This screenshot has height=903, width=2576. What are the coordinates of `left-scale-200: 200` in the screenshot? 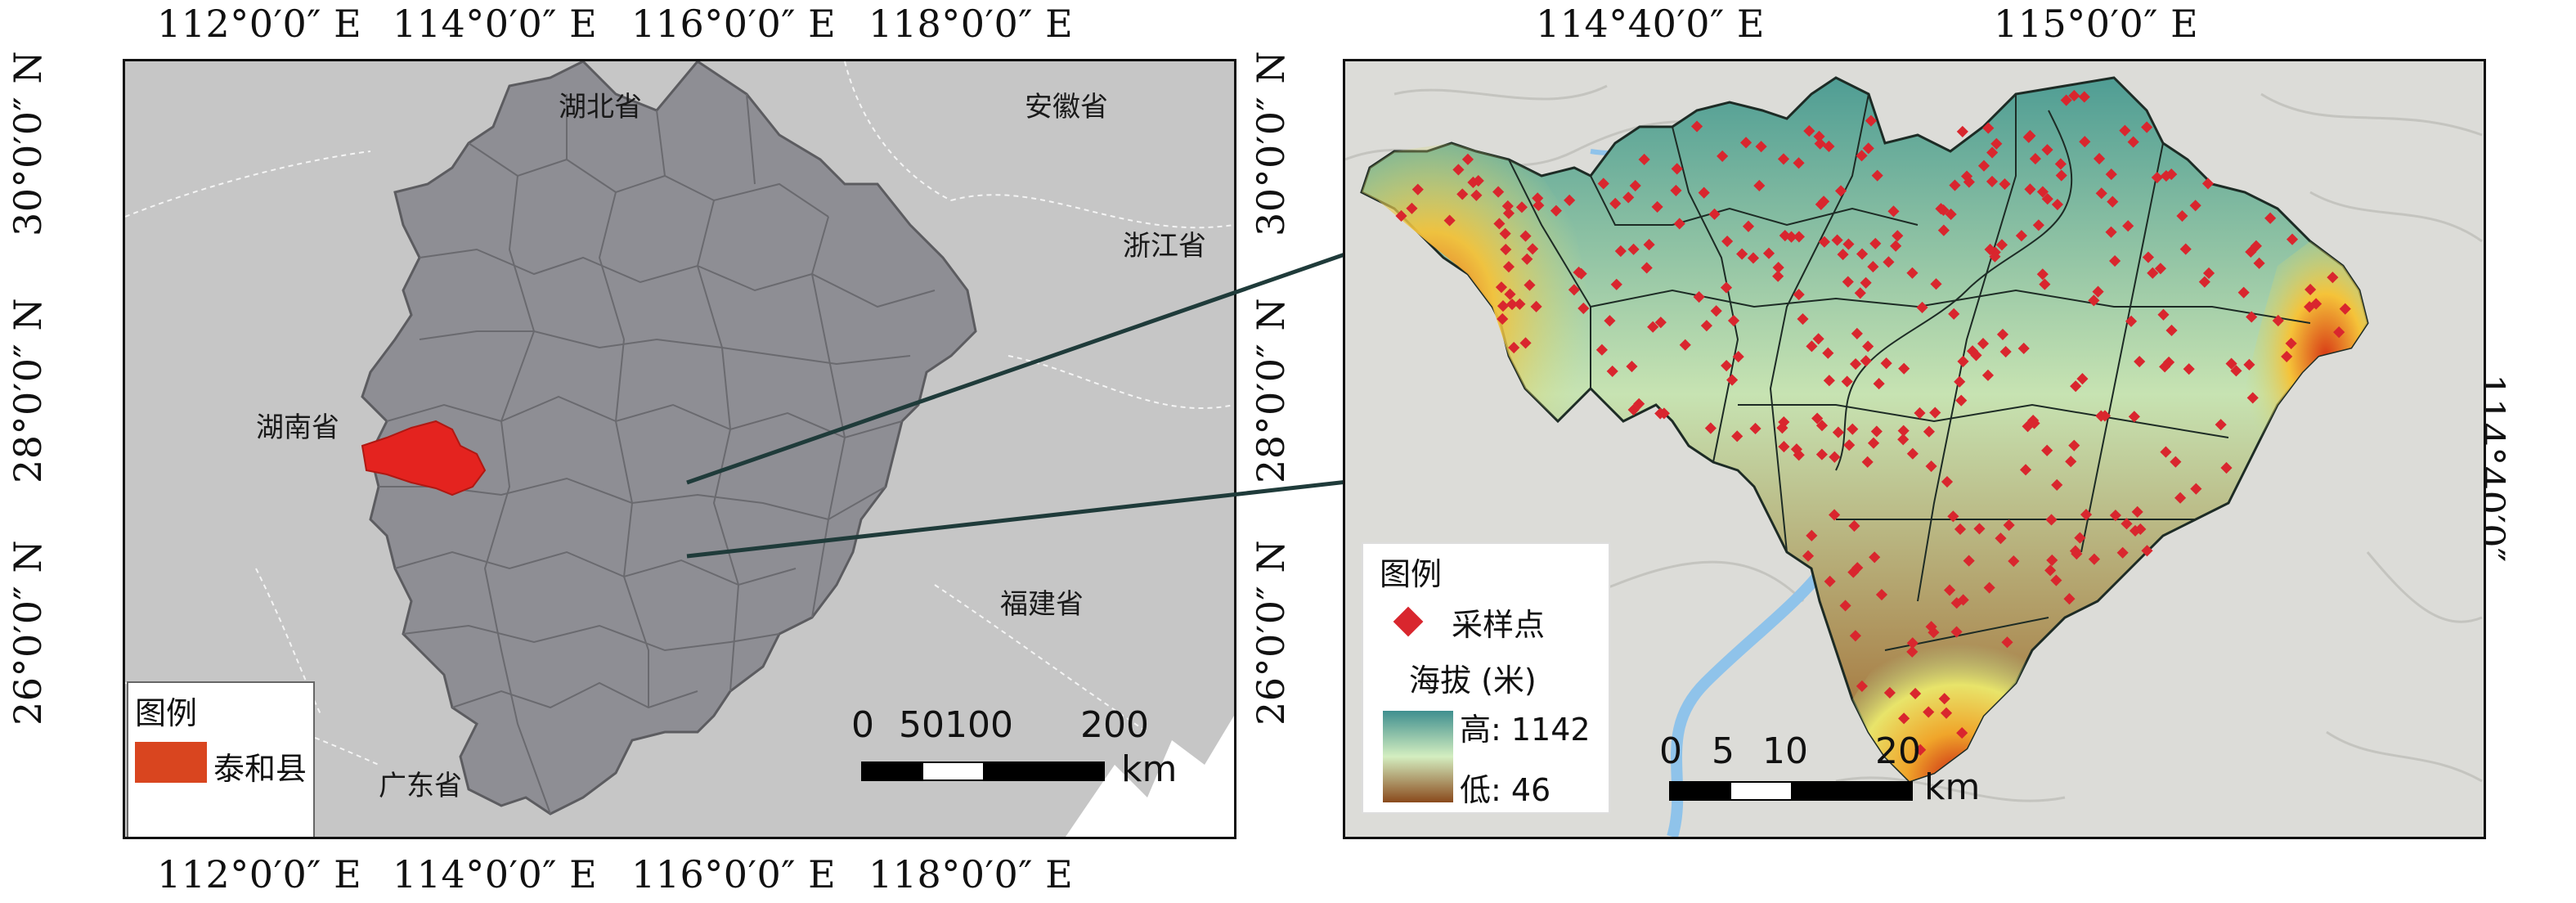 It's located at (1114, 725).